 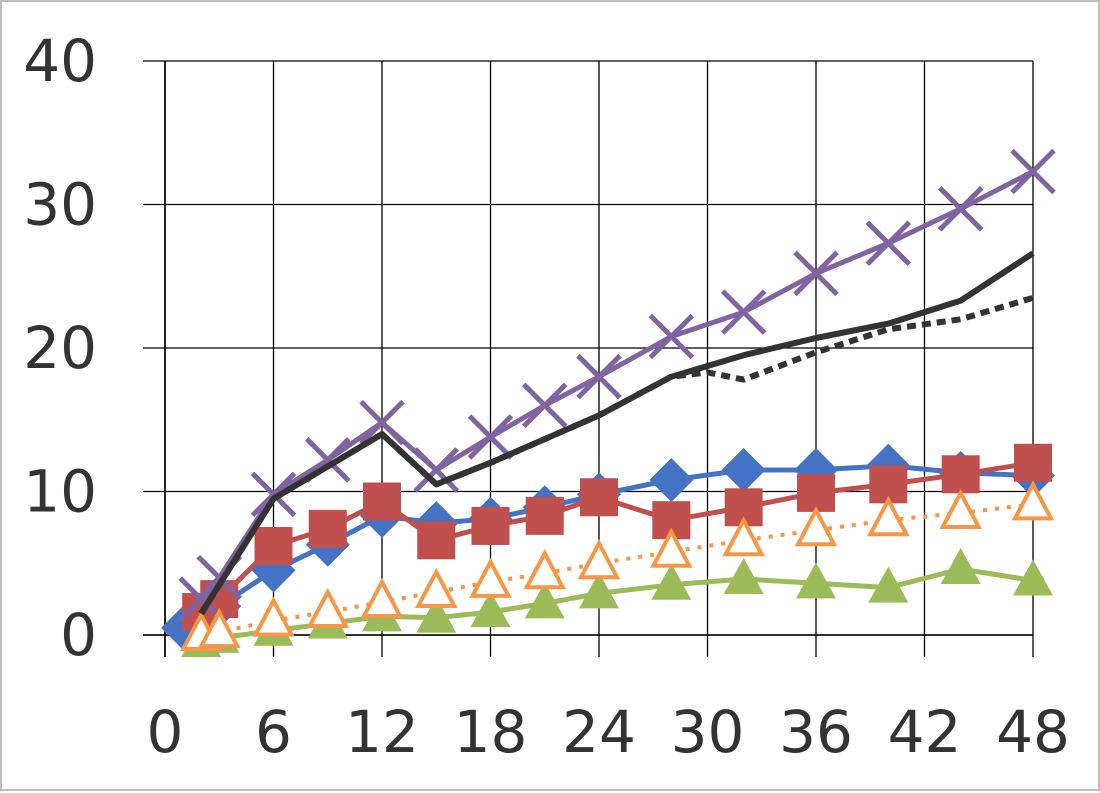 What do you see at coordinates (925, 732) in the screenshot?
I see `x-tick-label: 42` at bounding box center [925, 732].